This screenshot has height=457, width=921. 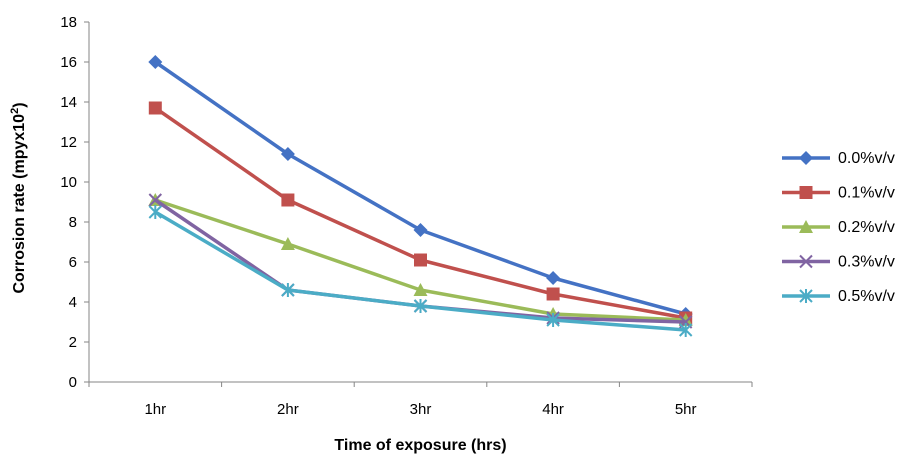 What do you see at coordinates (68, 182) in the screenshot?
I see `y-tick-label: 10` at bounding box center [68, 182].